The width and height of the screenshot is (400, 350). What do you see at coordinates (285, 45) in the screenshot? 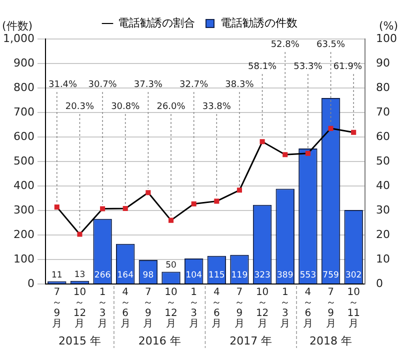
I see `data-label: 52.8%` at bounding box center [285, 45].